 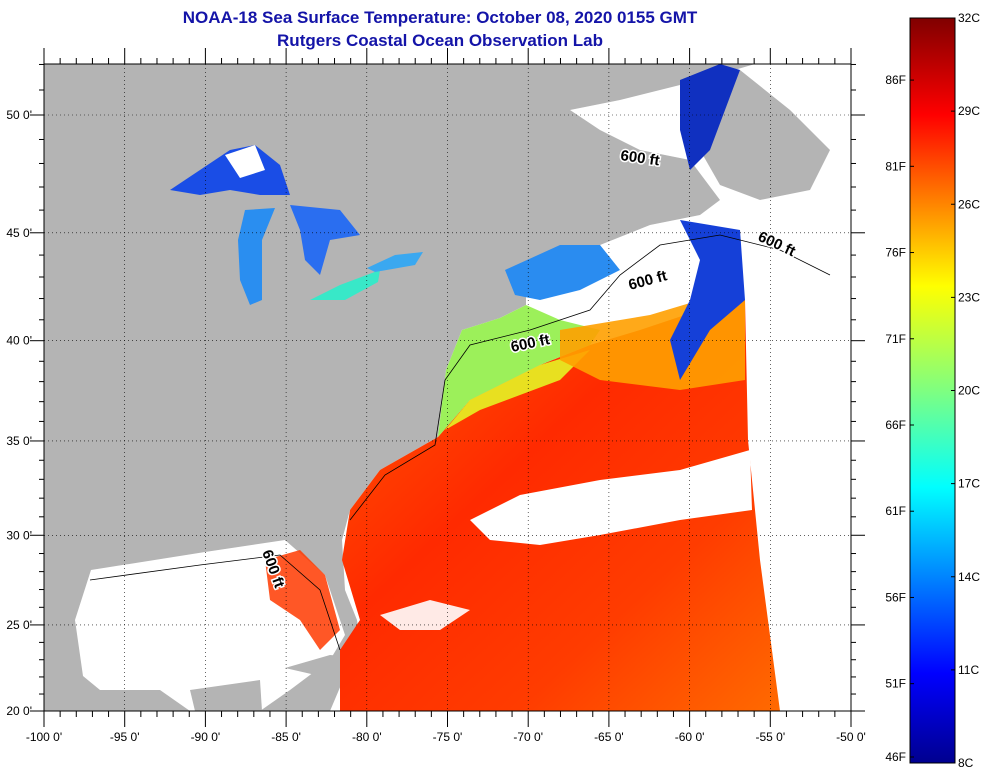 I want to click on colorbar-celsius-label: 14C, so click(x=969, y=577).